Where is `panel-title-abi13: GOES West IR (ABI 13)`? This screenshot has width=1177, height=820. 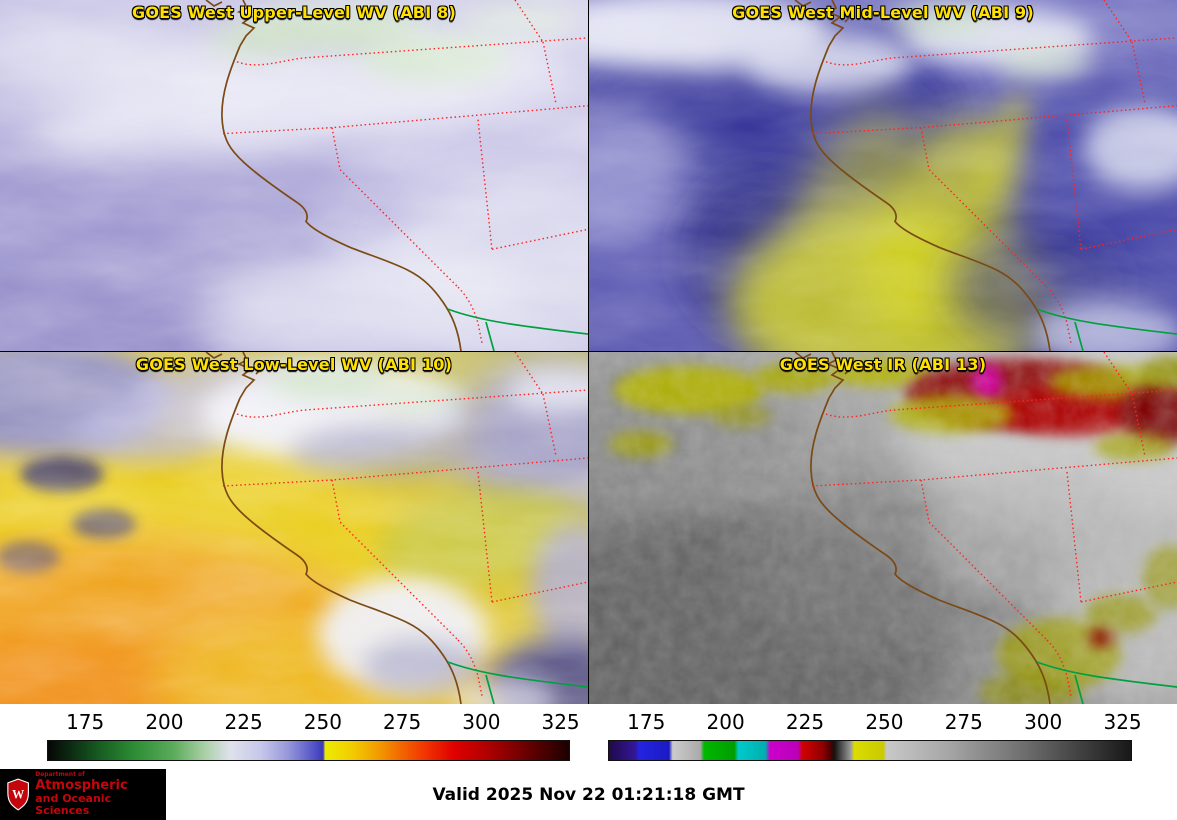
panel-title-abi13: GOES West IR (ABI 13) is located at coordinates (883, 364).